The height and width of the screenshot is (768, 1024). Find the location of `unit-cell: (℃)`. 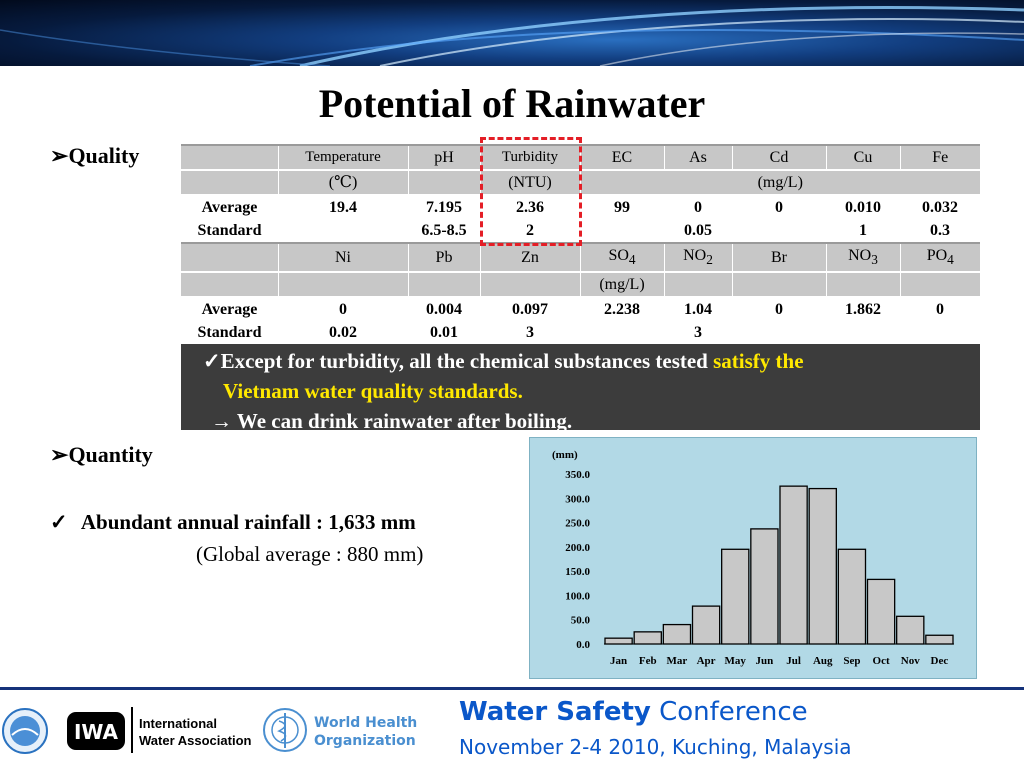

unit-cell: (℃) is located at coordinates (342, 182).